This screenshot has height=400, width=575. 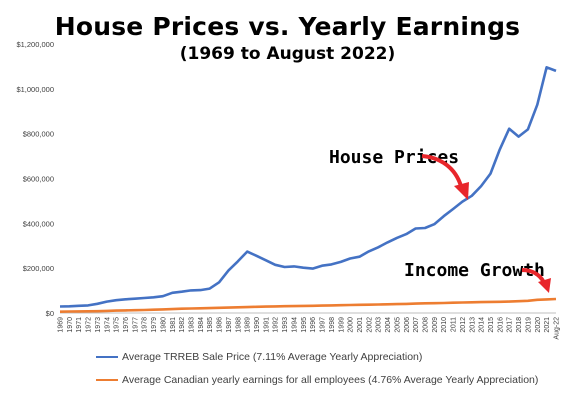 What do you see at coordinates (510, 325) in the screenshot?
I see `x-tick-label: 2017` at bounding box center [510, 325].